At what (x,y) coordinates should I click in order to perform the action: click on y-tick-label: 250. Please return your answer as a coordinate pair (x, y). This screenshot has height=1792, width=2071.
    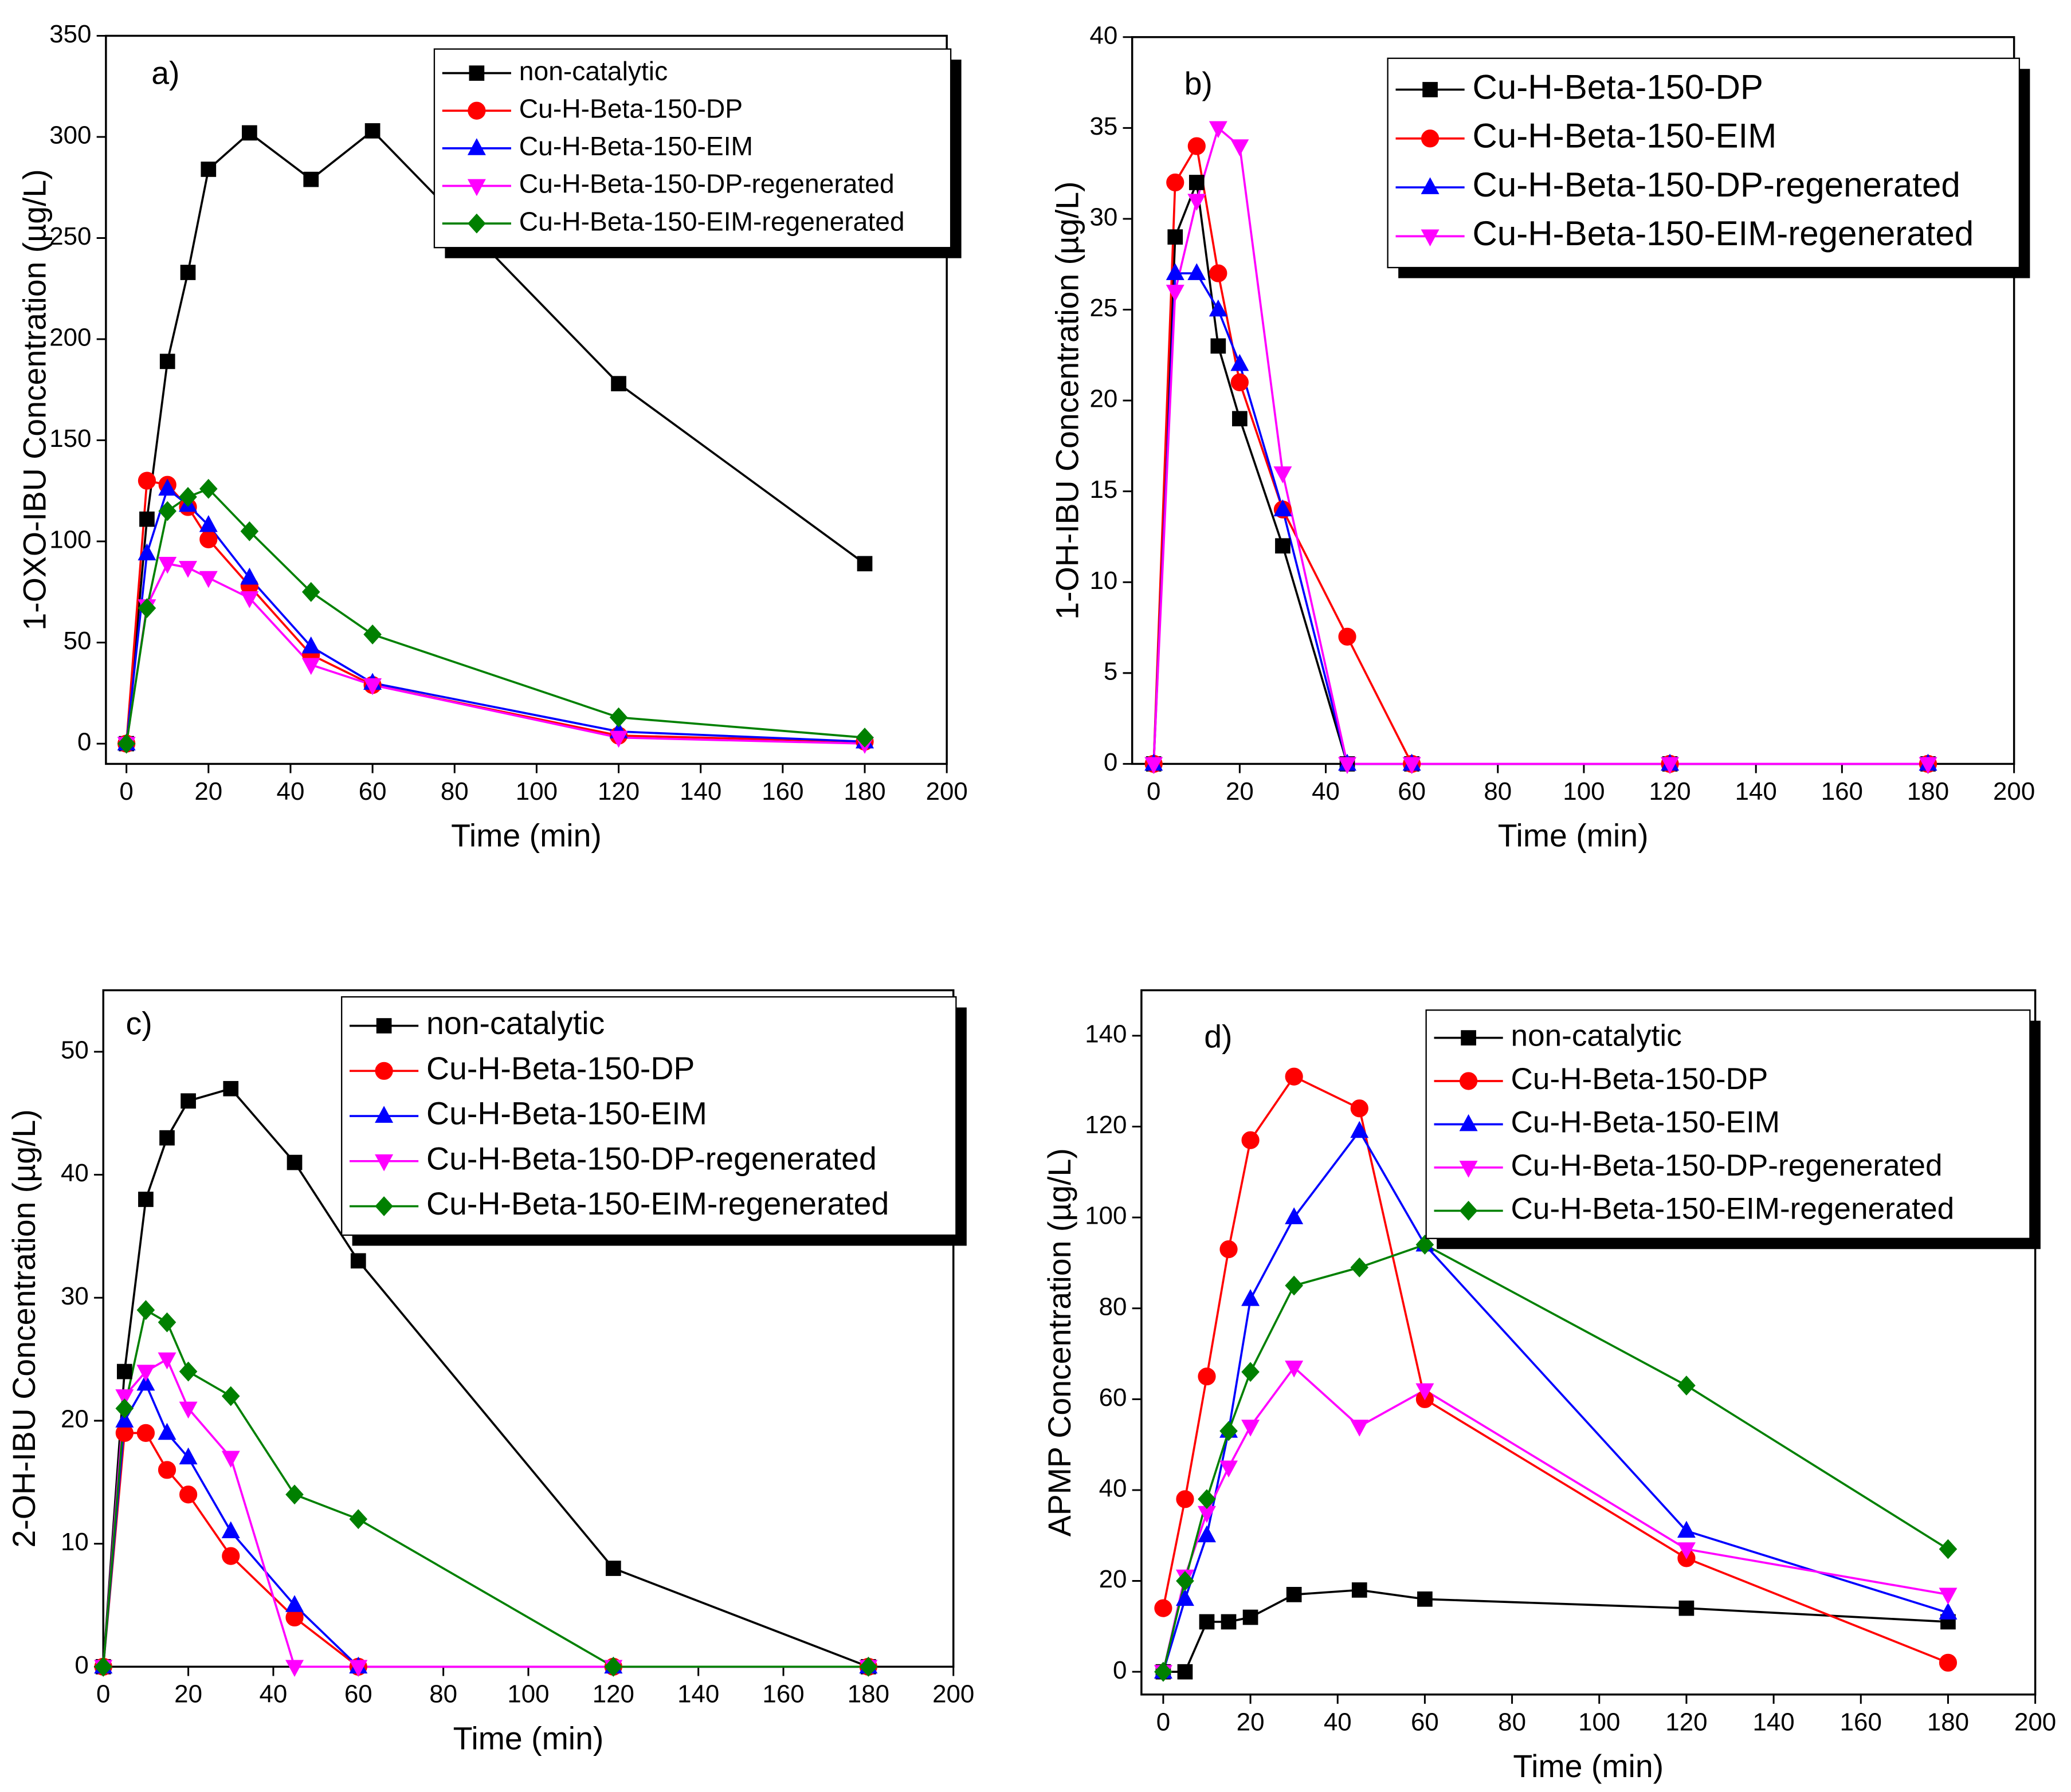
    Looking at the image, I should click on (70, 236).